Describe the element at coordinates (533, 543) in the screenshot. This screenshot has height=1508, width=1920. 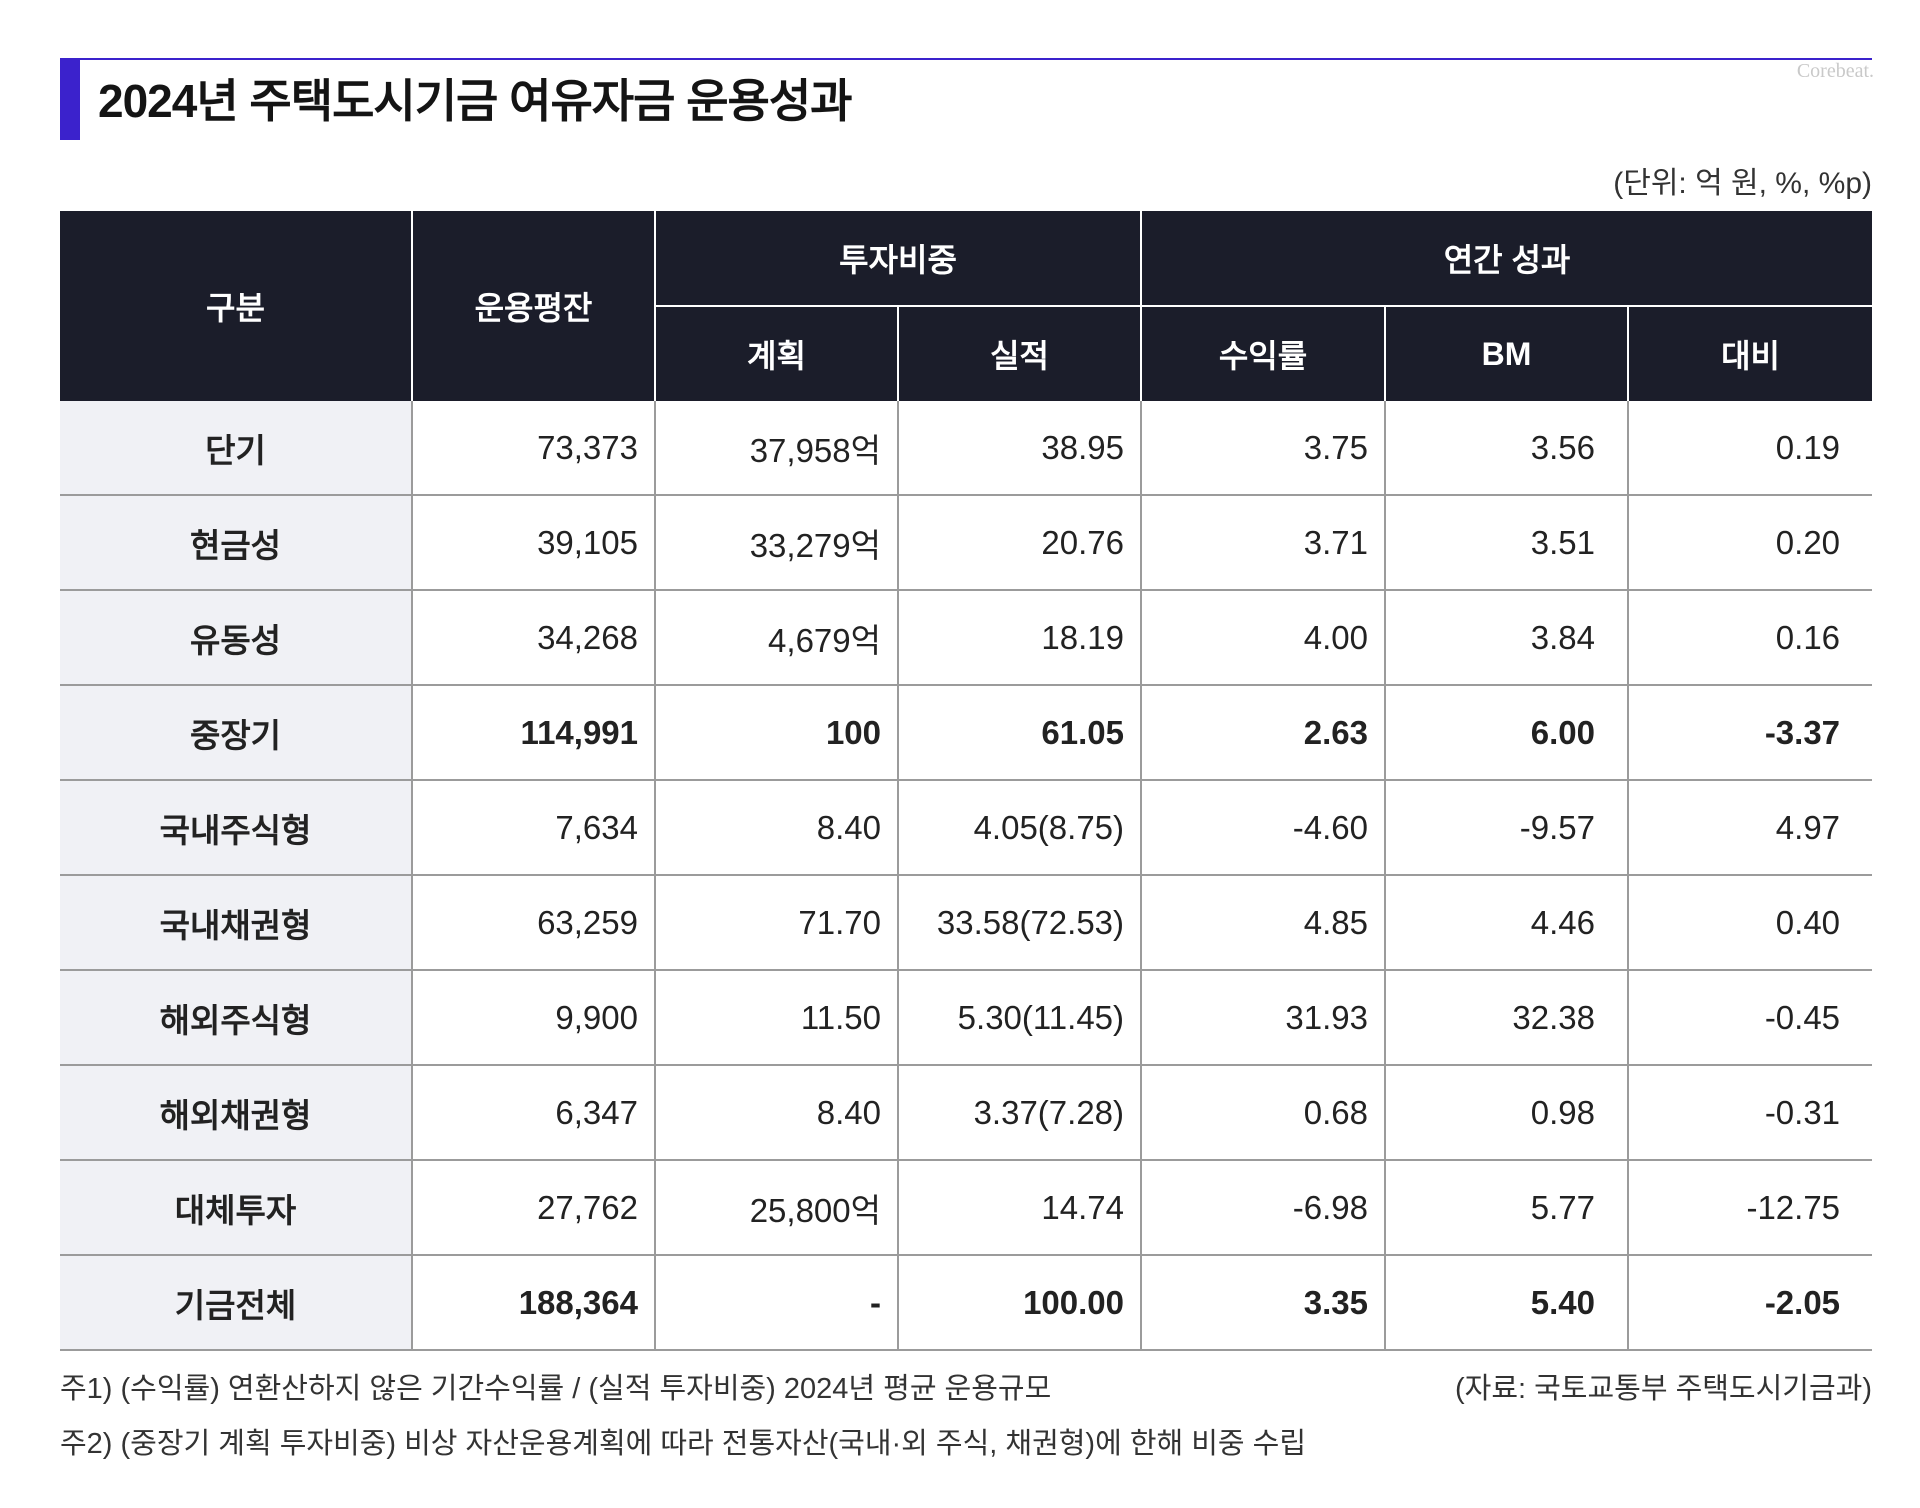
I see `cell-avg-balance: 39,105` at that location.